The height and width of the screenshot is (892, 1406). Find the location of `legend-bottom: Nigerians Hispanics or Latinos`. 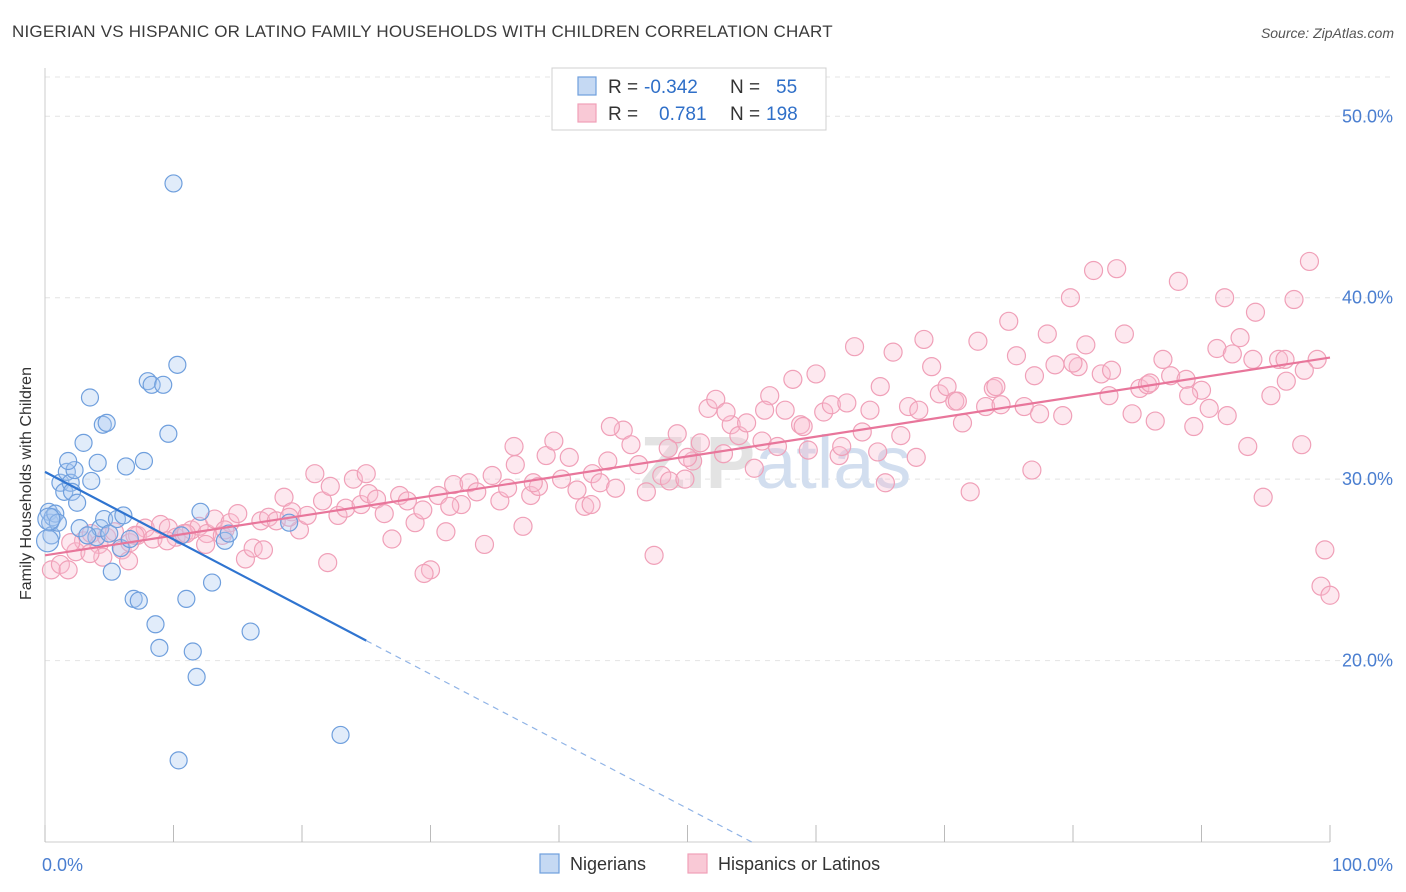

legend-bottom: Nigerians Hispanics or Latinos is located at coordinates (709, 863).